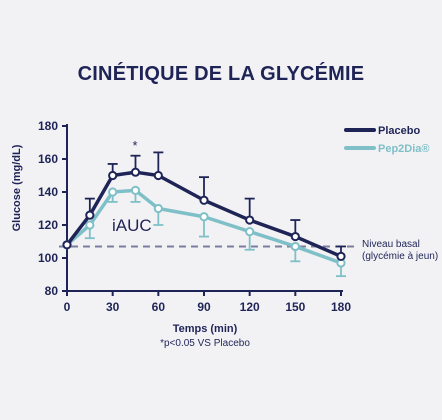 This screenshot has height=420, width=442. I want to click on x-tick-label: 120, so click(250, 307).